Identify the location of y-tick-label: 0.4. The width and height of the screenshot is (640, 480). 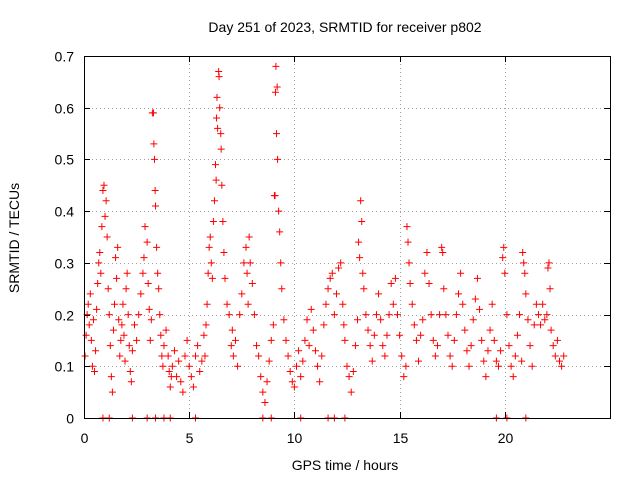
(65, 212).